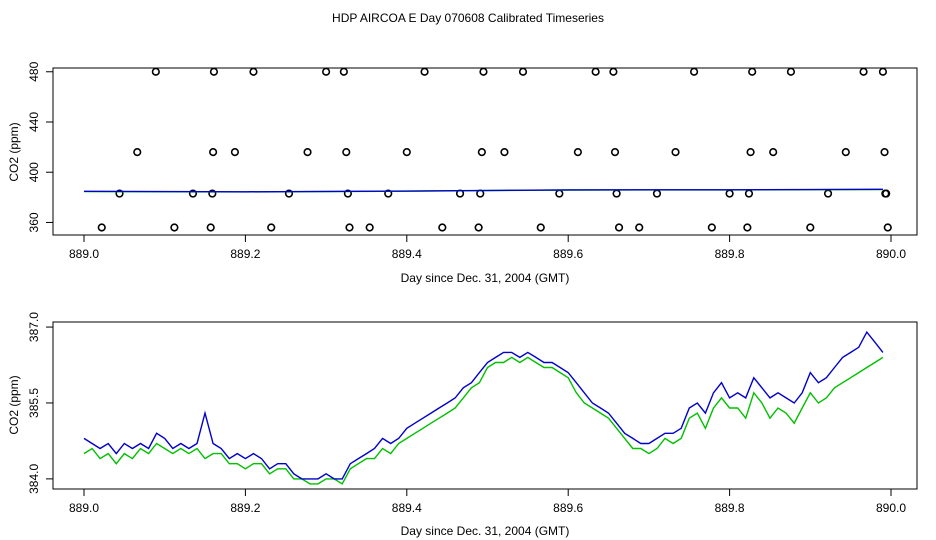  Describe the element at coordinates (34, 222) in the screenshot. I see `top-y-tick-label: 360` at that location.